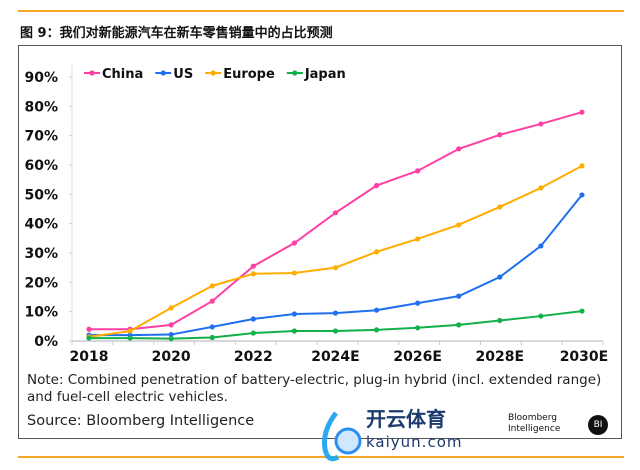 Image resolution: width=640 pixels, height=470 pixels. I want to click on y-tick-label: 50%, so click(41, 195).